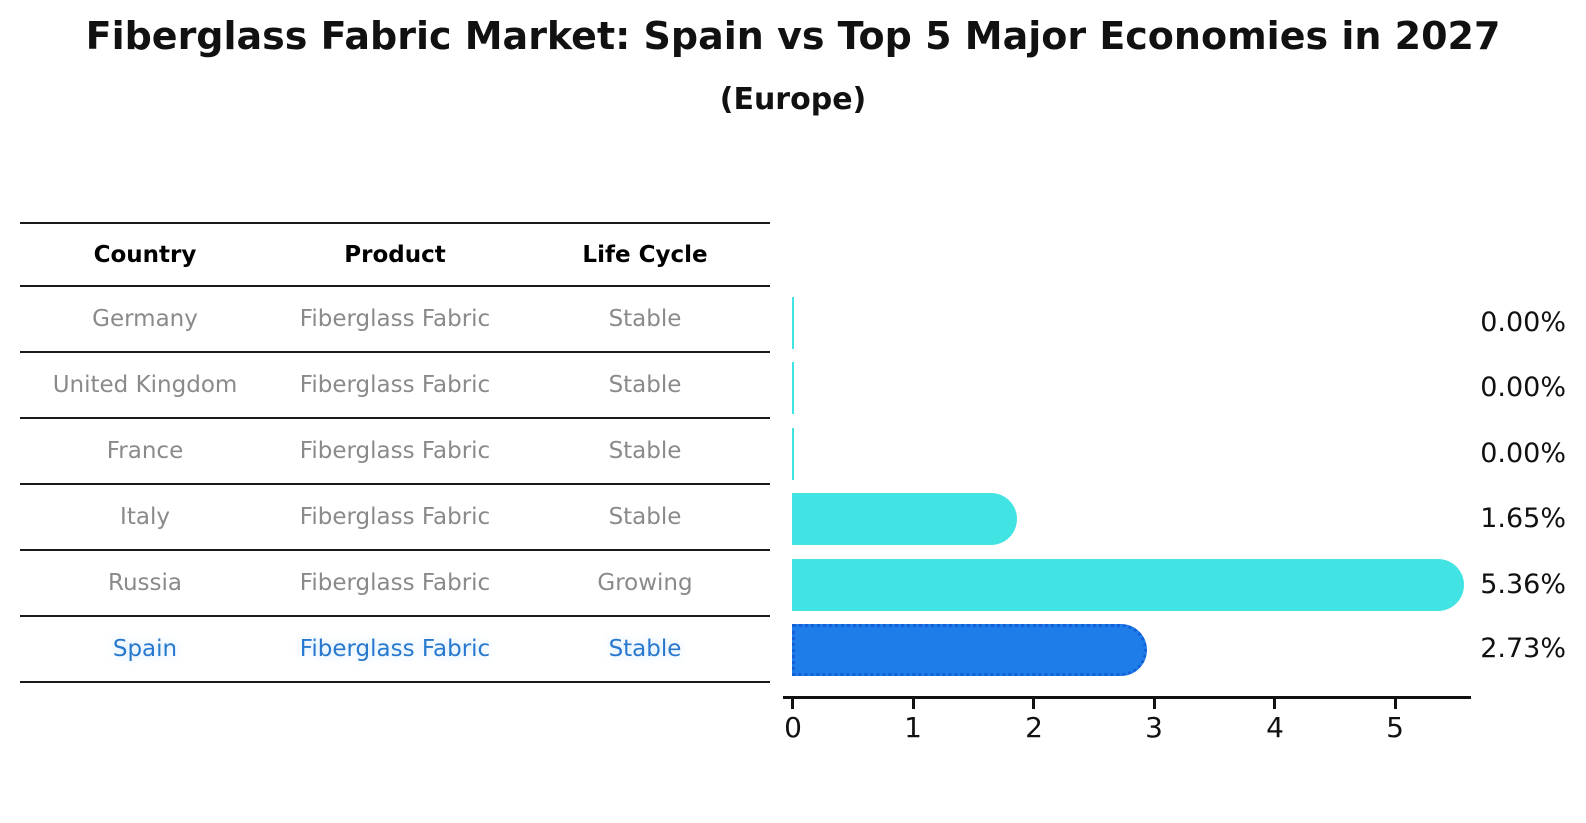 Image resolution: width=1586 pixels, height=823 pixels. I want to click on x-tick-label-2: 2, so click(1034, 727).